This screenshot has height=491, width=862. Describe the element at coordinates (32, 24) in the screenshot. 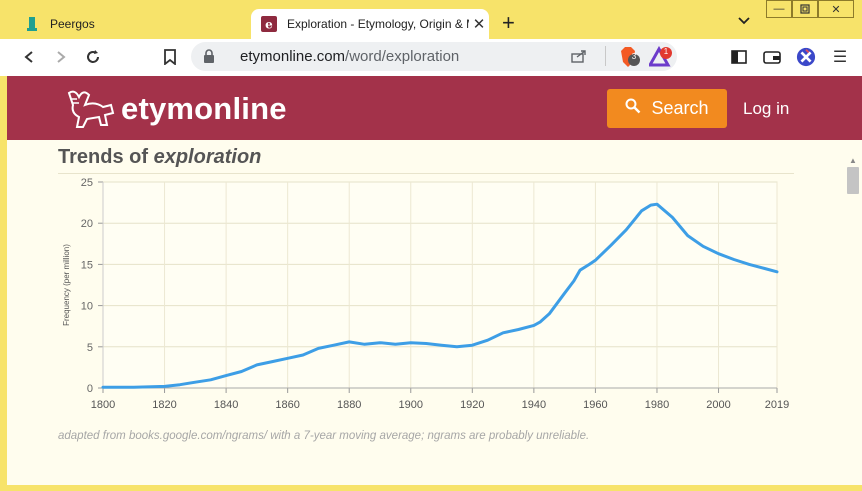

I see `peergos-favicon-icon` at that location.